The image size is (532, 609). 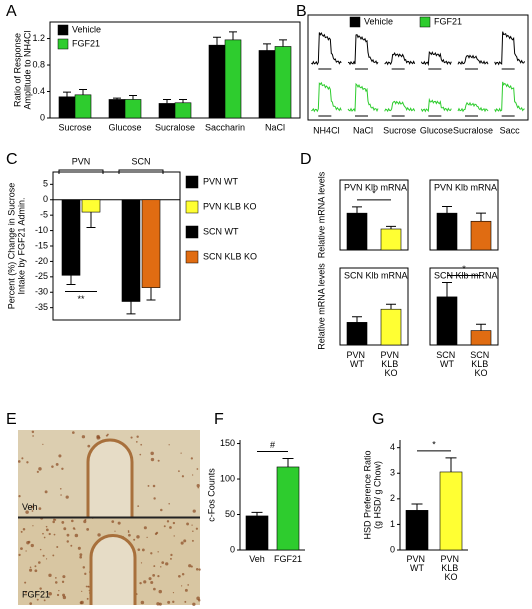 What do you see at coordinates (45, 184) in the screenshot?
I see `y-tick-label: 5` at bounding box center [45, 184].